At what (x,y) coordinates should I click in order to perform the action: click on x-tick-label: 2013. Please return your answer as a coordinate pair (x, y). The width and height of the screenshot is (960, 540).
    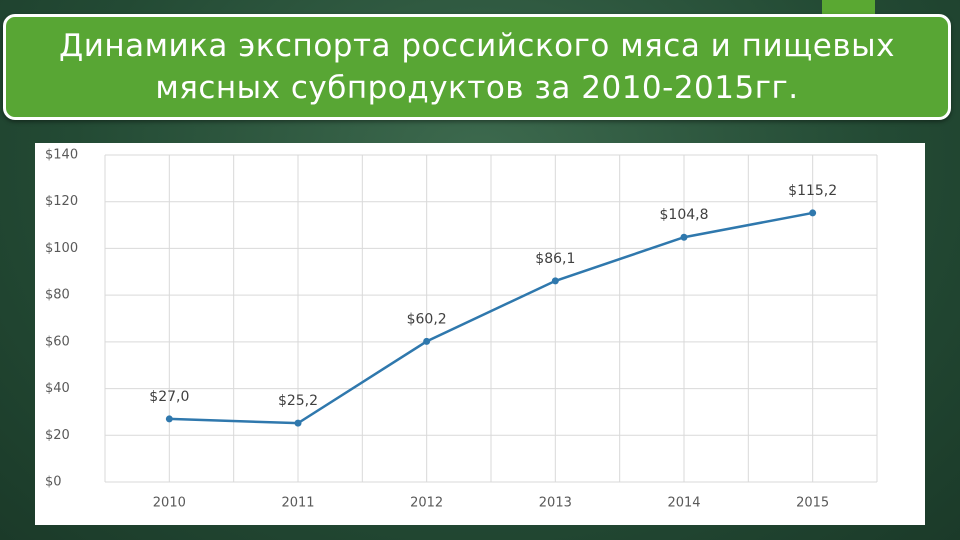
    Looking at the image, I should click on (555, 503).